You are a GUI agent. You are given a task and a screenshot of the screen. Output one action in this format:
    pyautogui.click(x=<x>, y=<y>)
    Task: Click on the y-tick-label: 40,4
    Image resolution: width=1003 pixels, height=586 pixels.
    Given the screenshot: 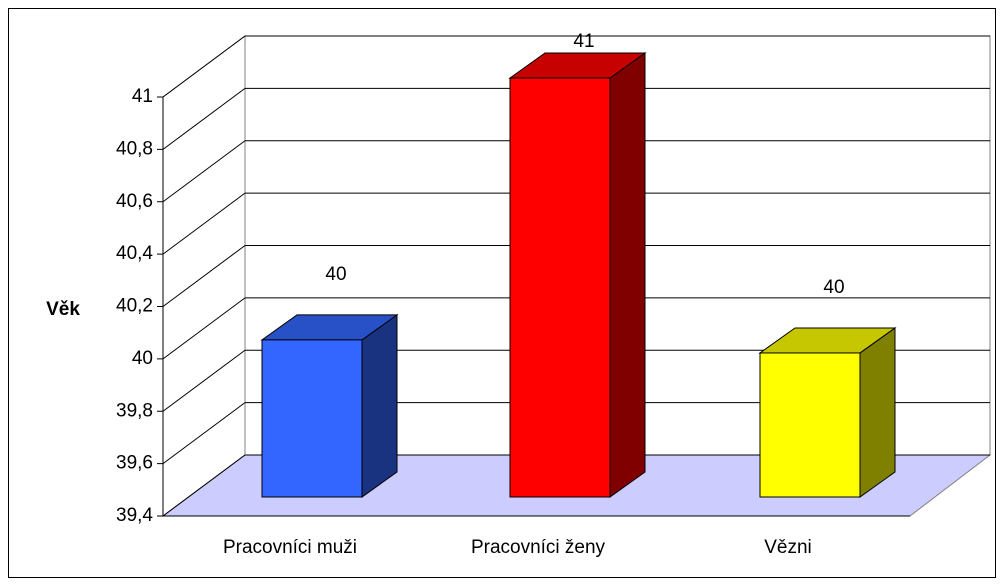 What is the action you would take?
    pyautogui.click(x=134, y=253)
    